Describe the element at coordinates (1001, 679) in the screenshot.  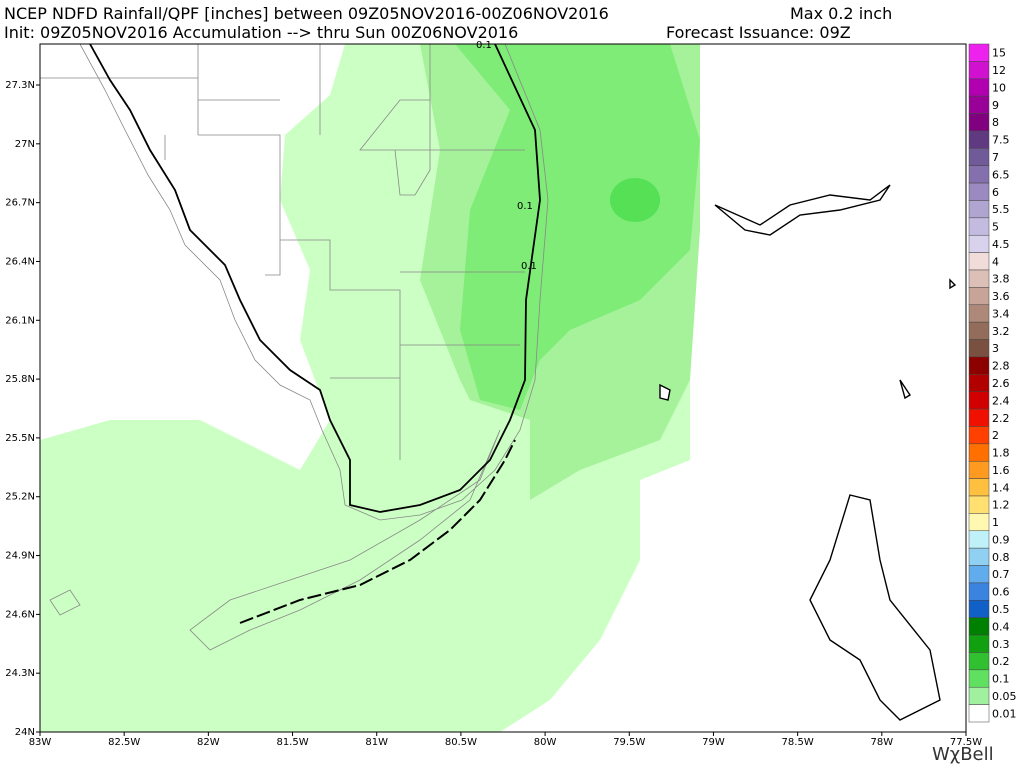
I see `colorbar-label: 0.1` at that location.